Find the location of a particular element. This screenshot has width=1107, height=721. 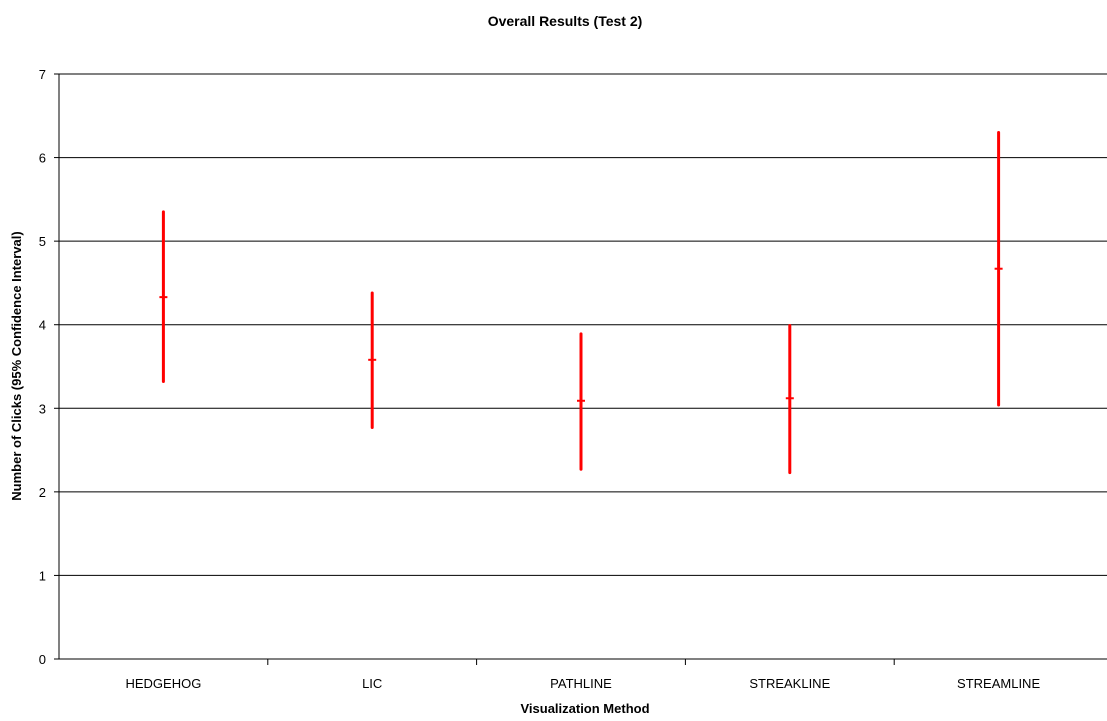

x-tick-label-streakline: STREAKLINE is located at coordinates (789, 683).